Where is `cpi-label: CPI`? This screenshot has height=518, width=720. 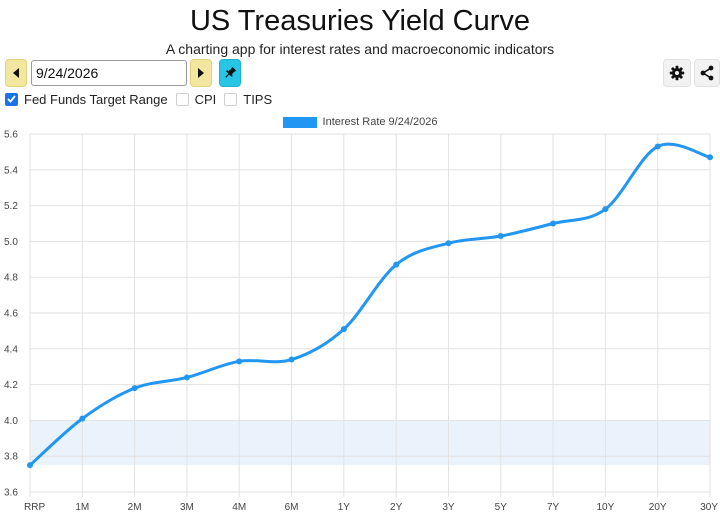 cpi-label: CPI is located at coordinates (205, 99).